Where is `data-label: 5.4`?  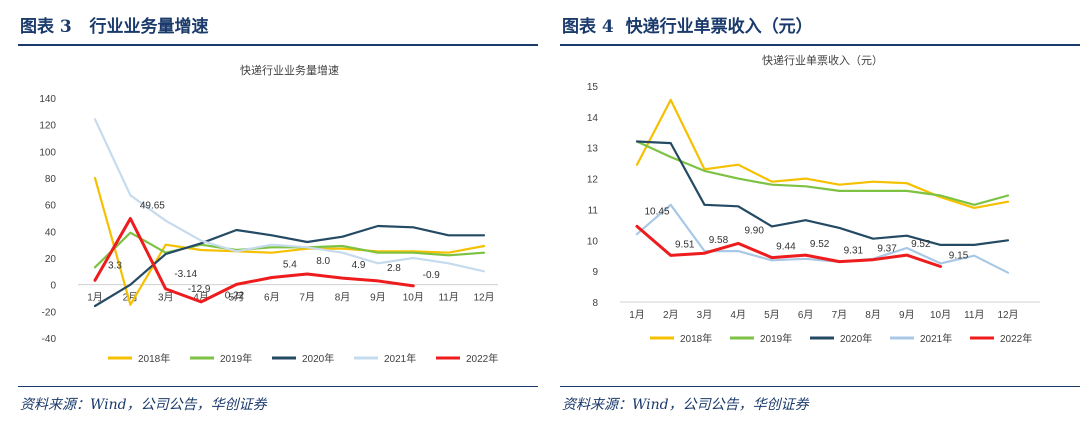 data-label: 5.4 is located at coordinates (290, 264).